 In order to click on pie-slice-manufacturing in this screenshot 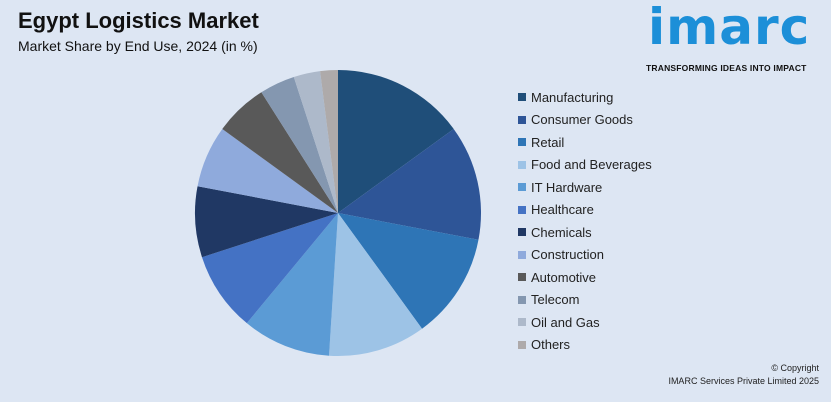, I will do `click(396, 141)`.